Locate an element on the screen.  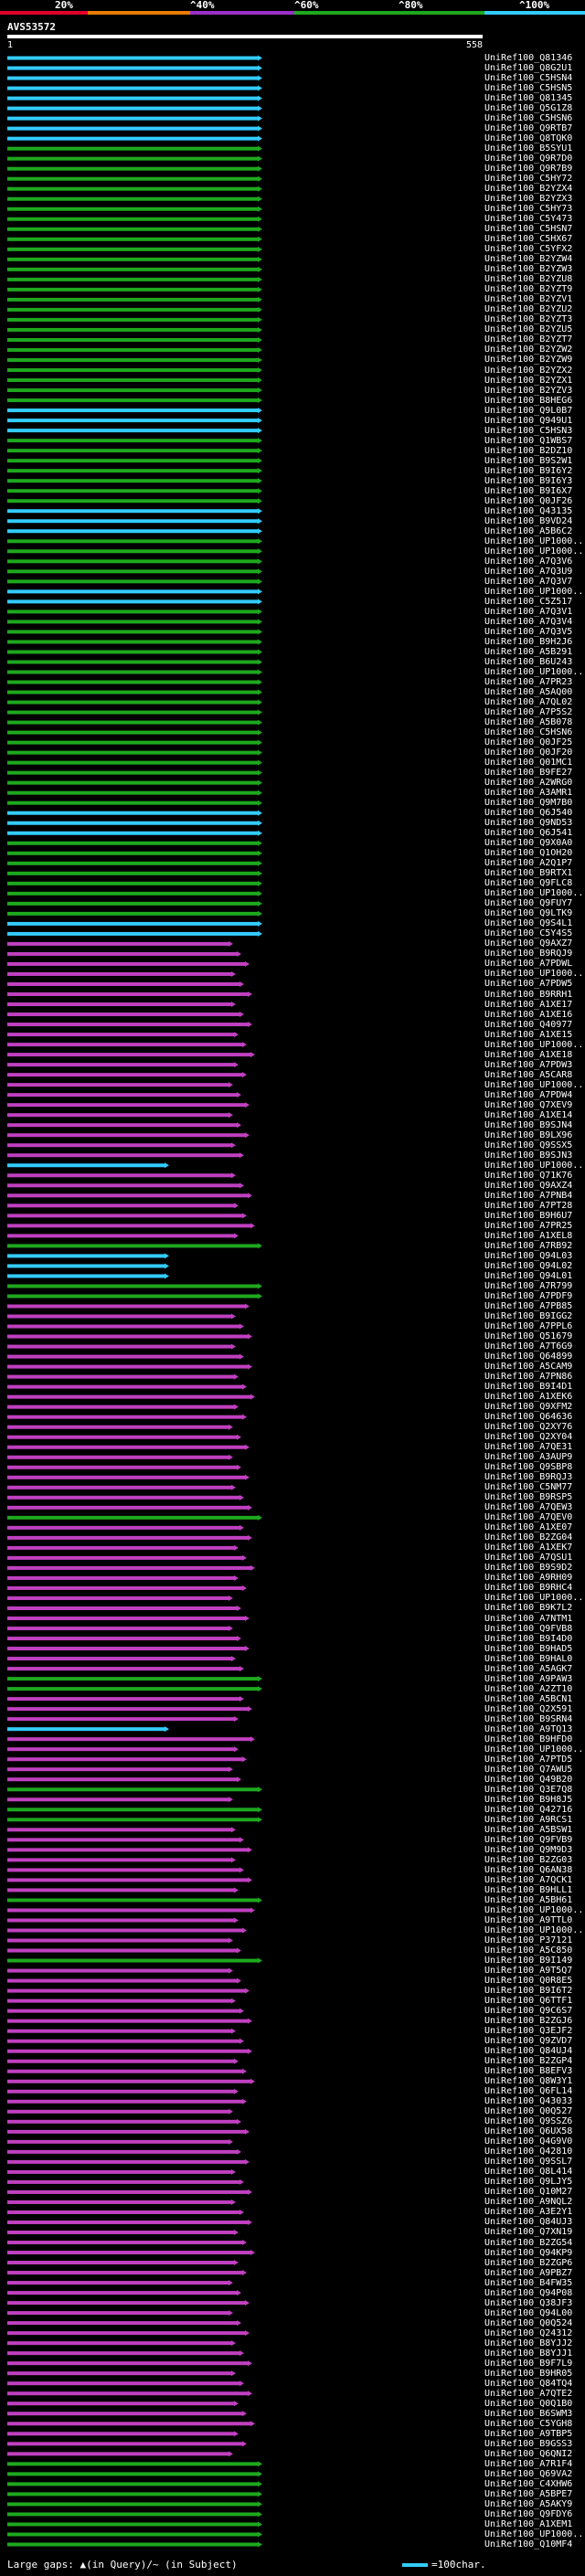
hit-label: UniRef100_Q9C6S7 is located at coordinates (529, 2011).